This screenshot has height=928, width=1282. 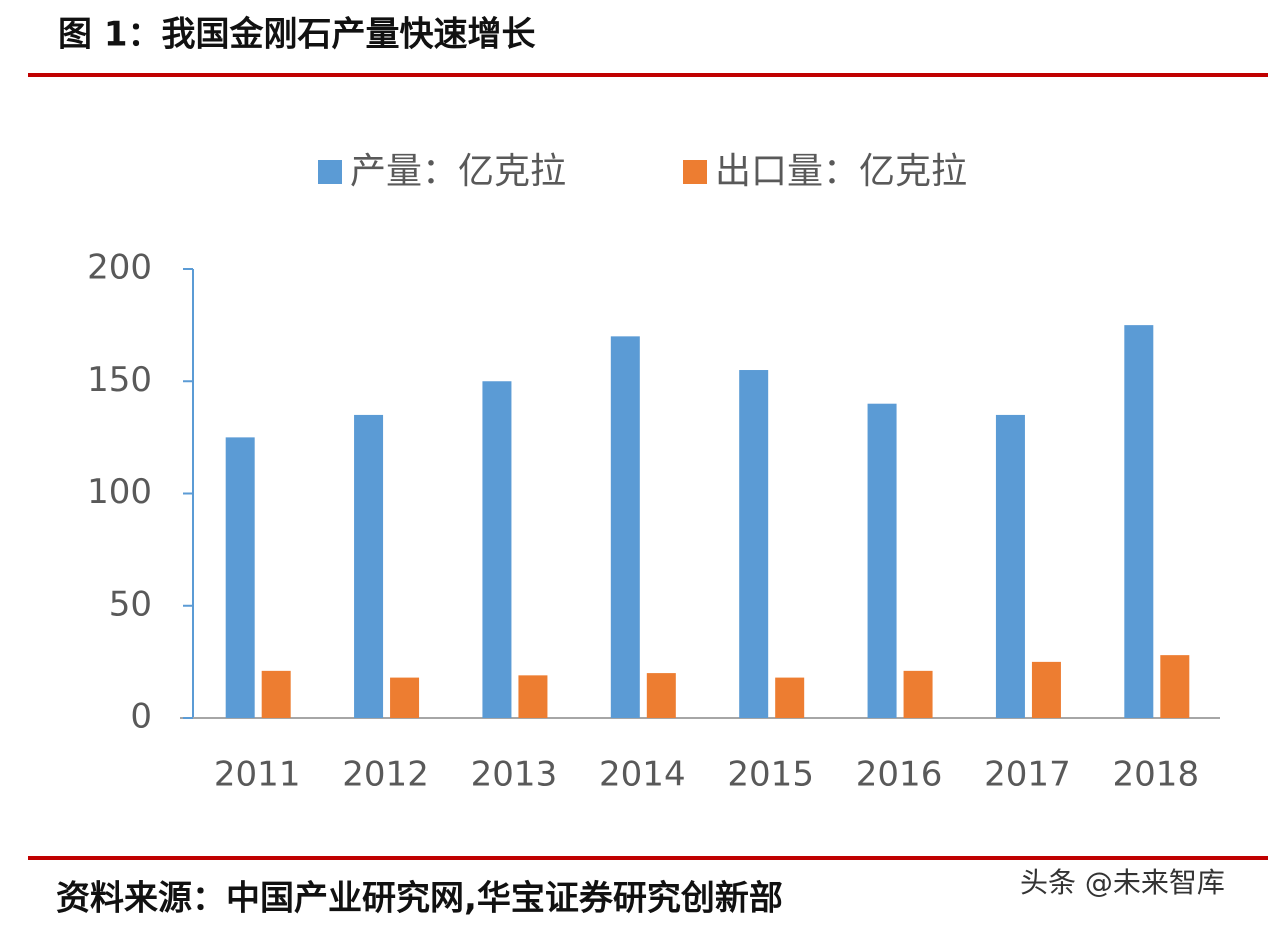 What do you see at coordinates (841, 171) in the screenshot?
I see `legend-label: 出口量：亿克拉` at bounding box center [841, 171].